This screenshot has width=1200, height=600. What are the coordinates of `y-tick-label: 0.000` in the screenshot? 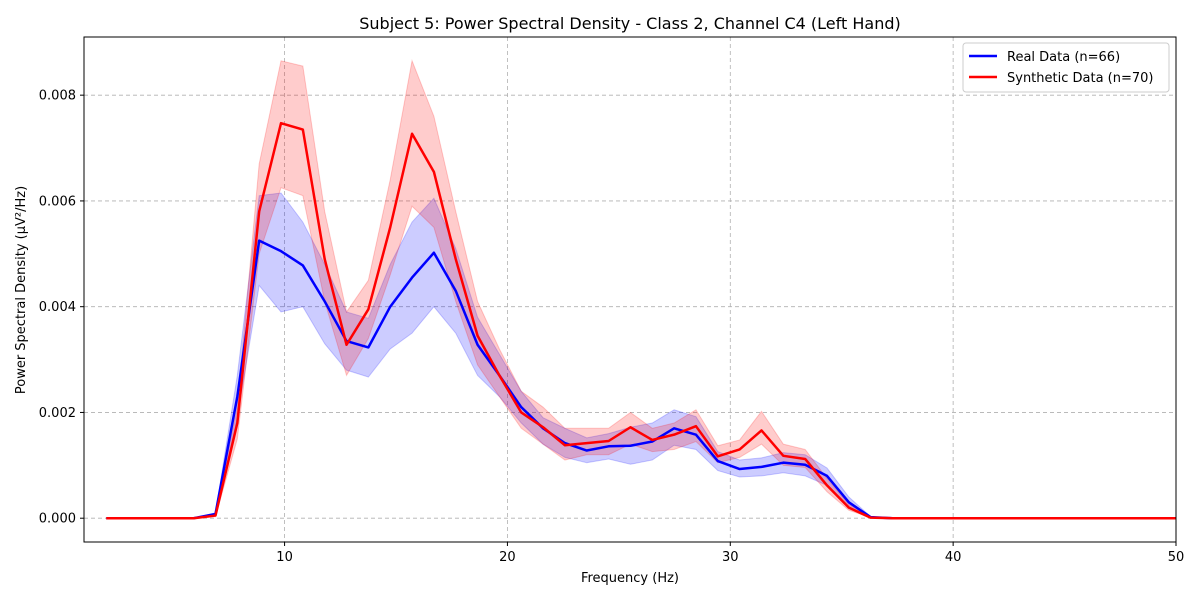 It's located at (57, 519).